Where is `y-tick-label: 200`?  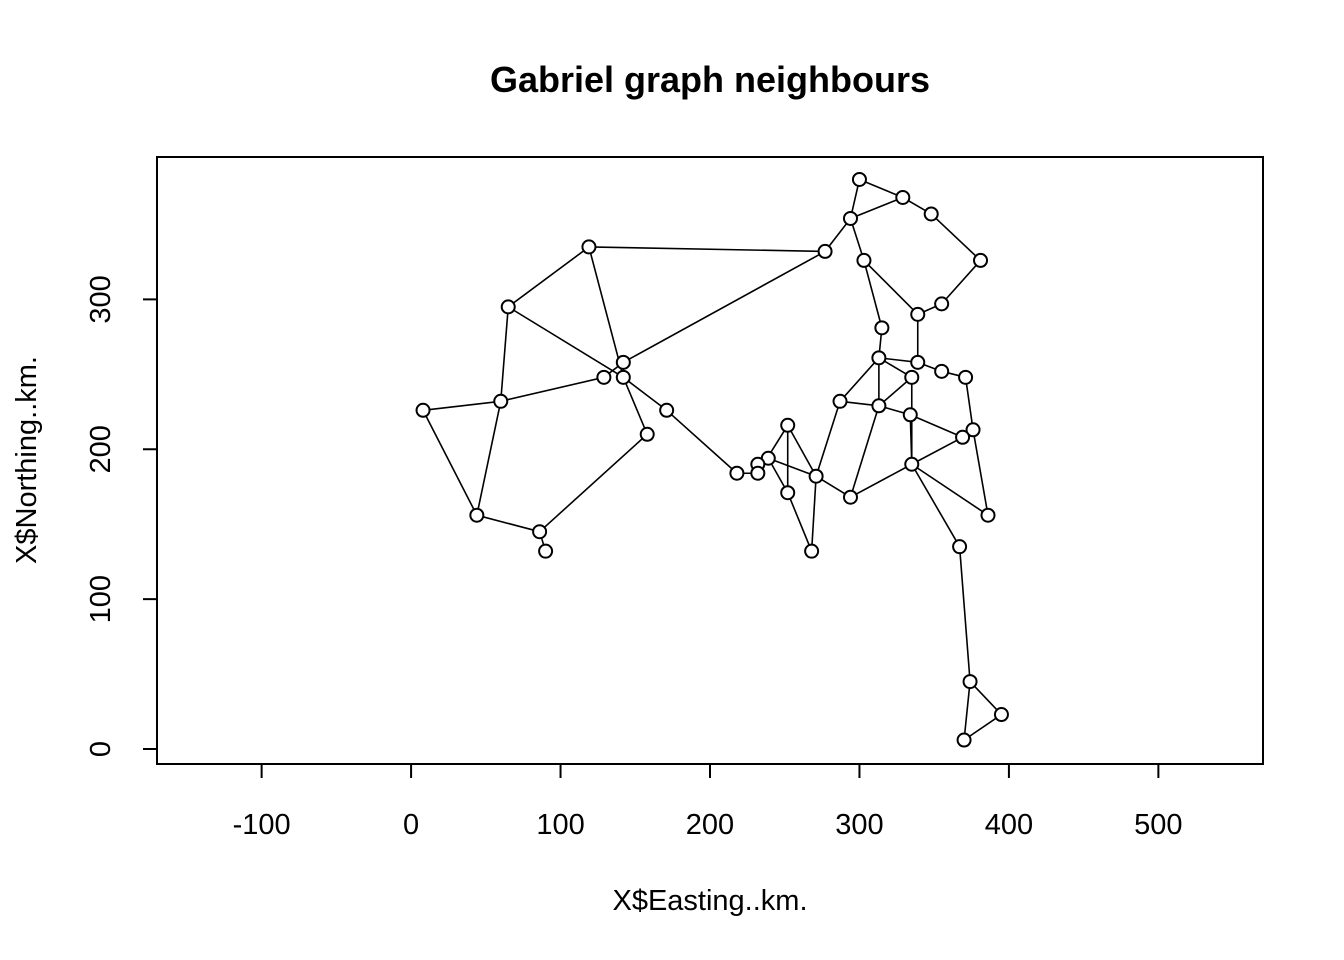 y-tick-label: 200 is located at coordinates (101, 449).